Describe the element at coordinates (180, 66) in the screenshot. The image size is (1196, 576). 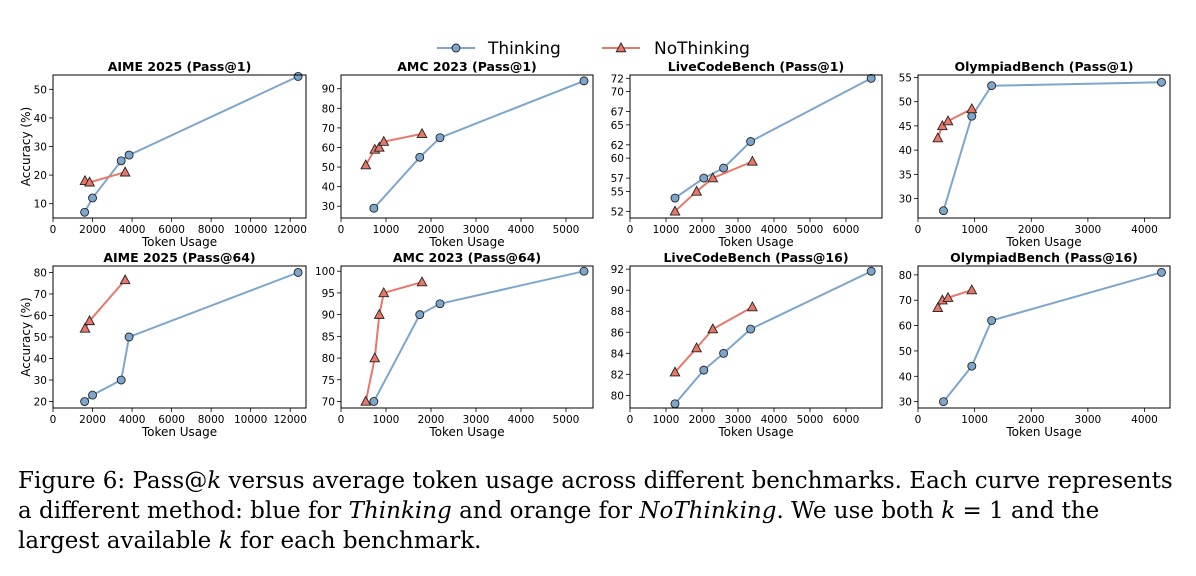
I see `chart-title: AIME 2025 (Pass@1)` at that location.